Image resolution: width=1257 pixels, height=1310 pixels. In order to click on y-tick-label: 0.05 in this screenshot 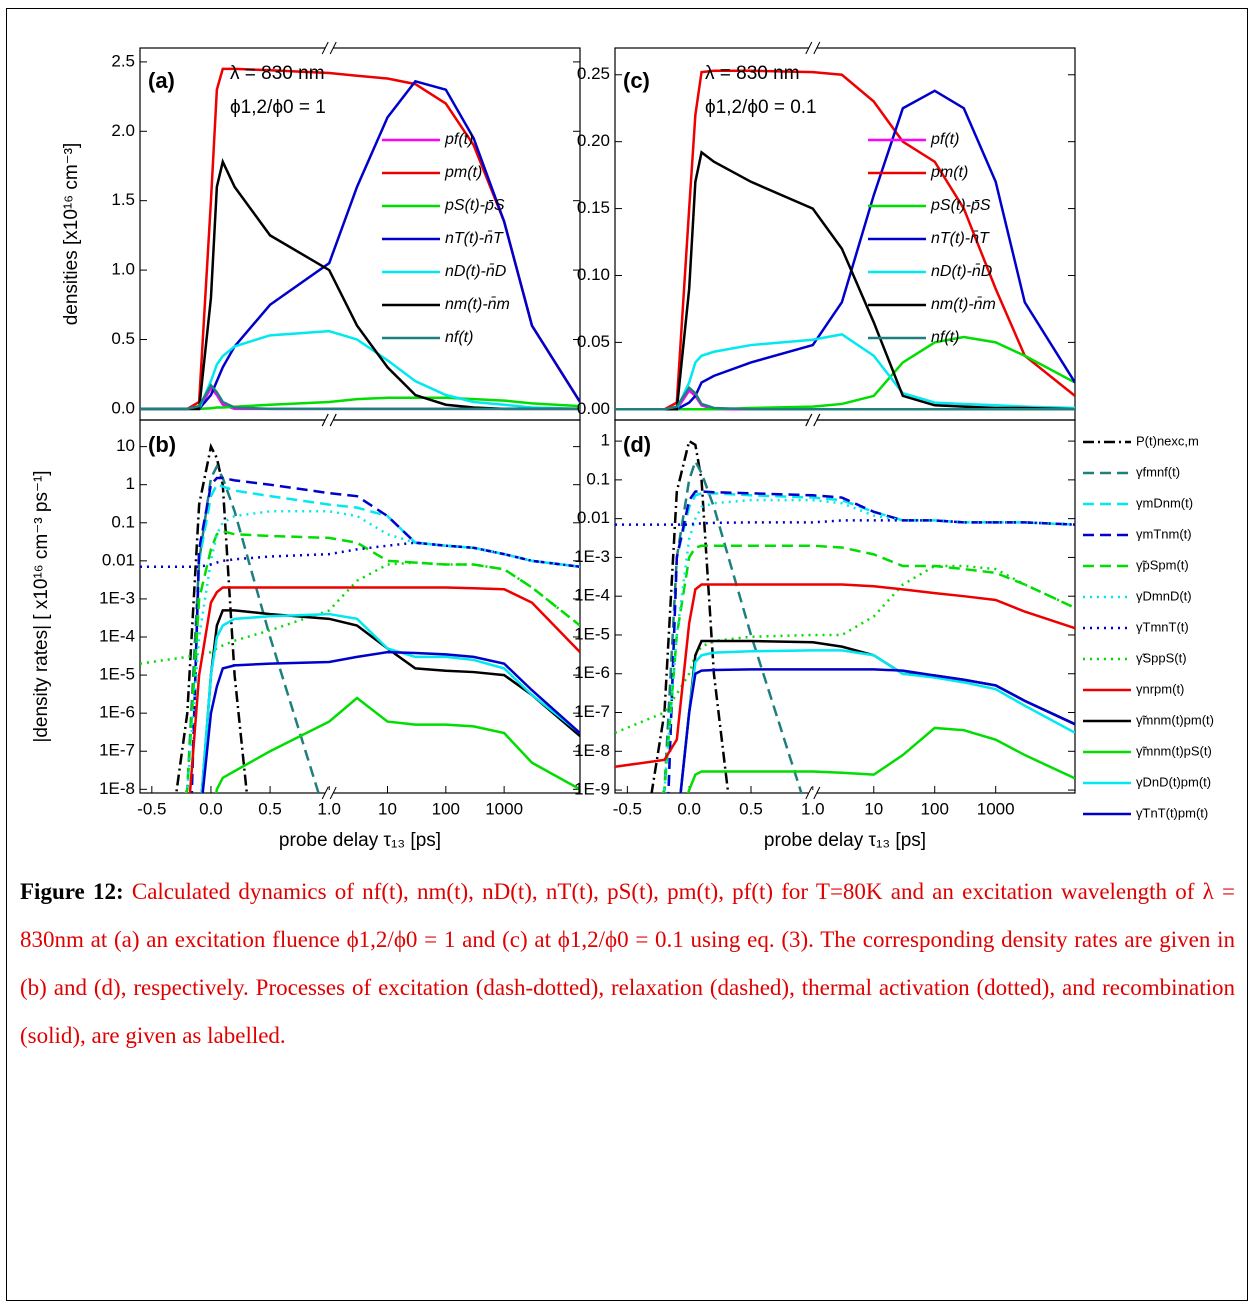, I will do `click(593, 341)`.